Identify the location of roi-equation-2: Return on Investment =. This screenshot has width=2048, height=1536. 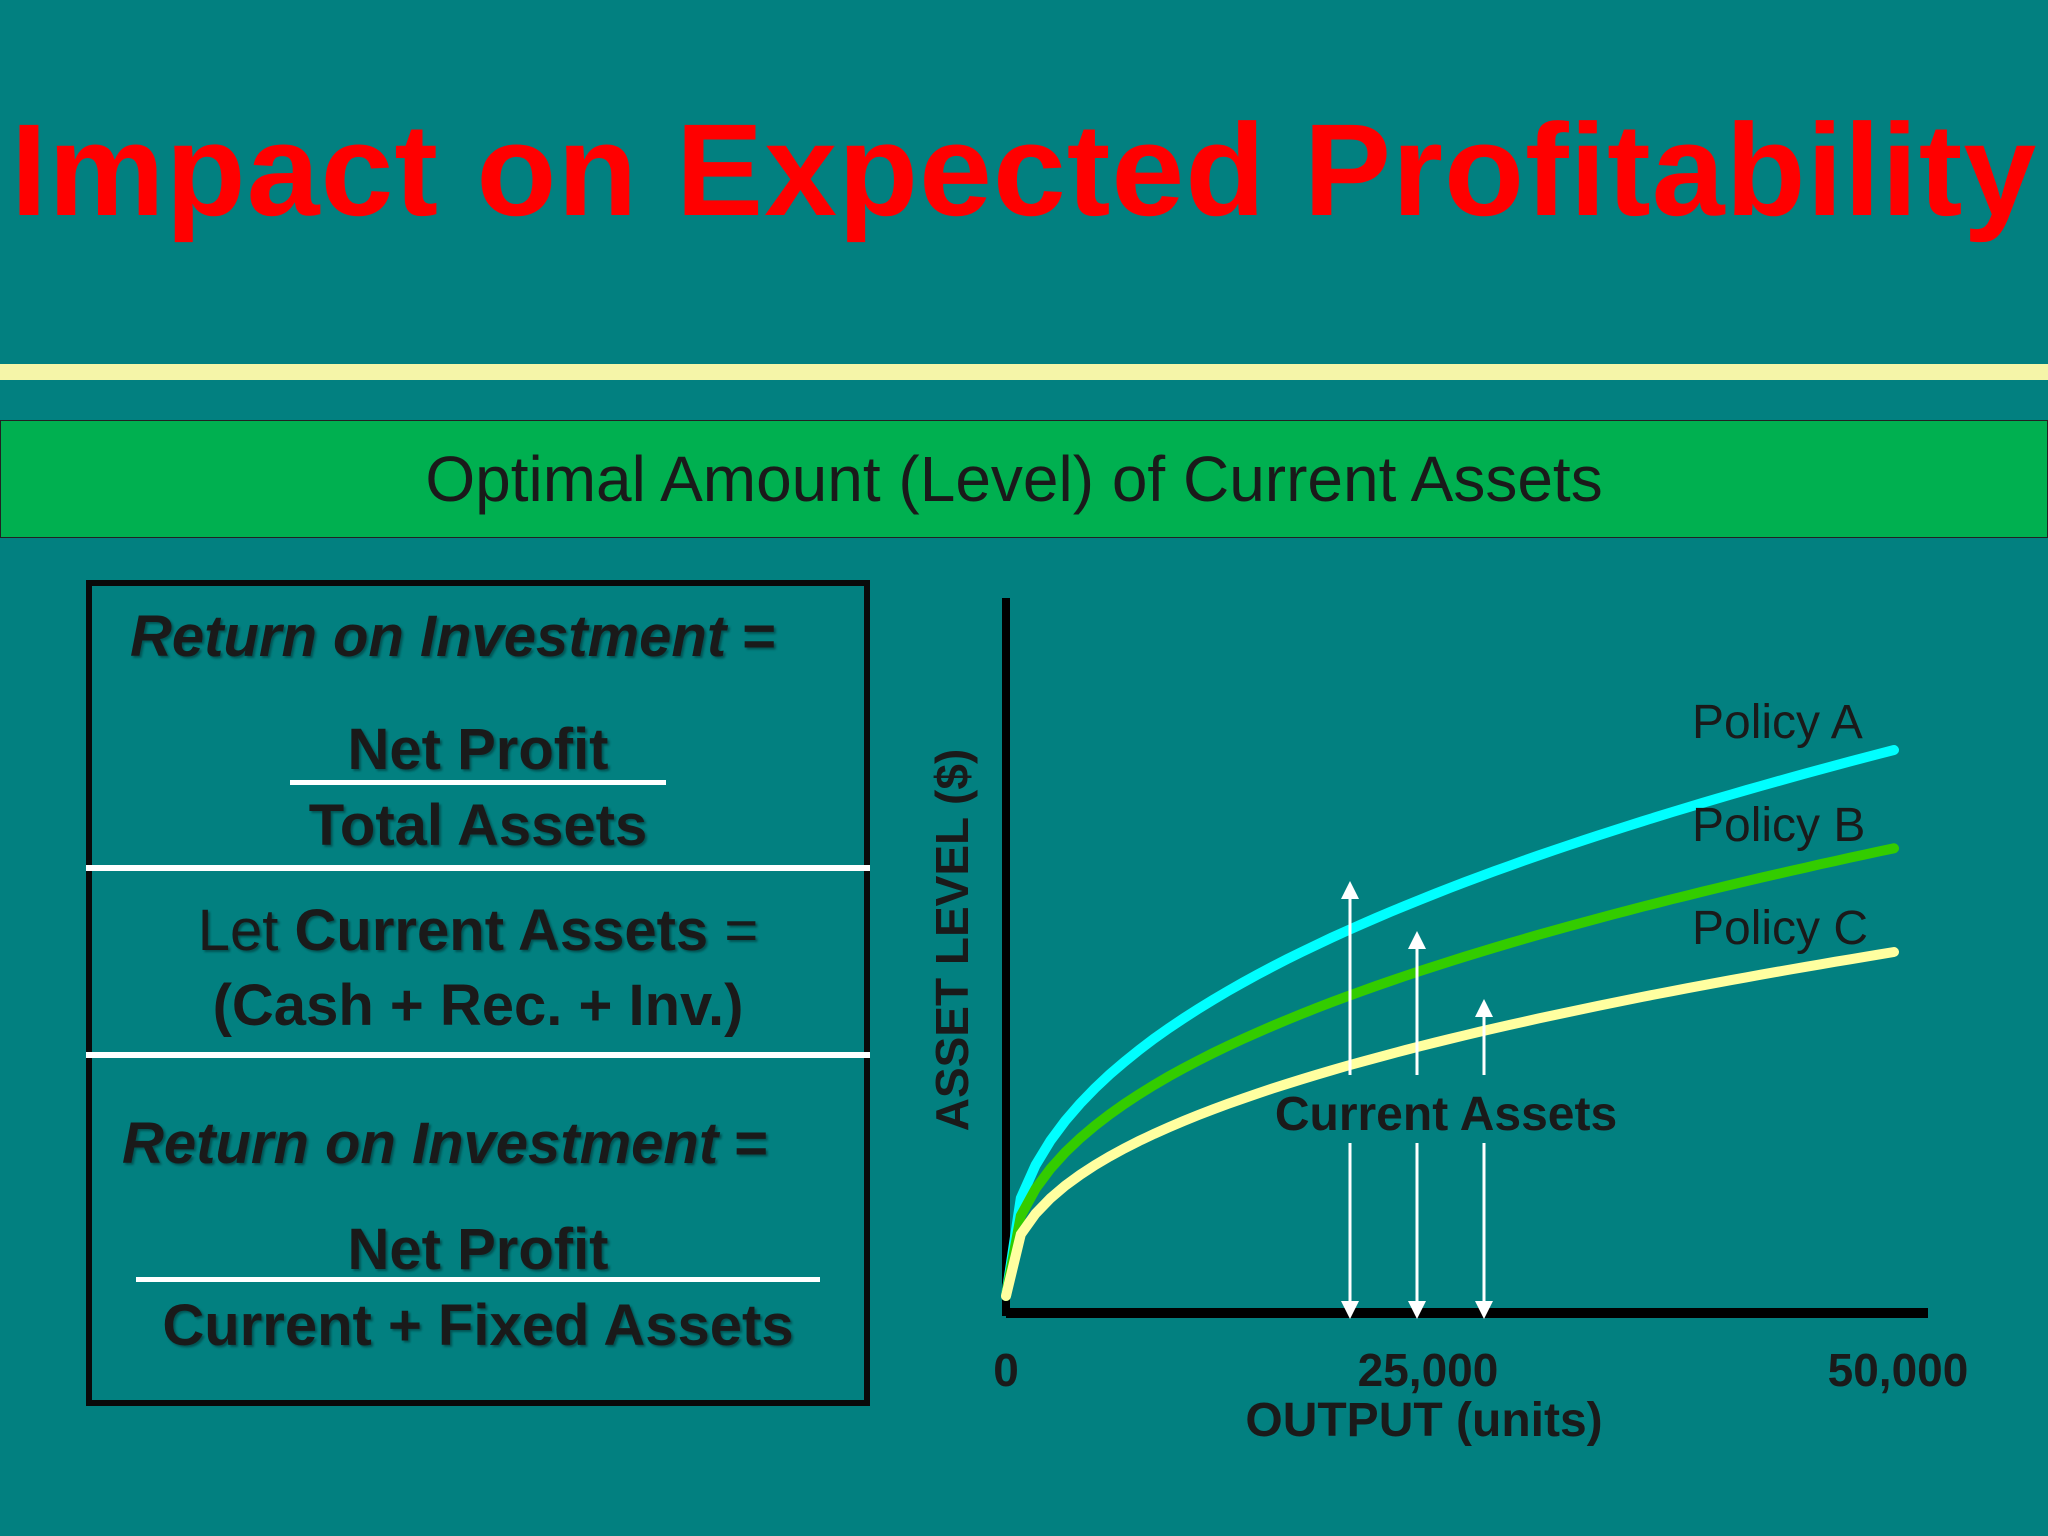
(445, 1143).